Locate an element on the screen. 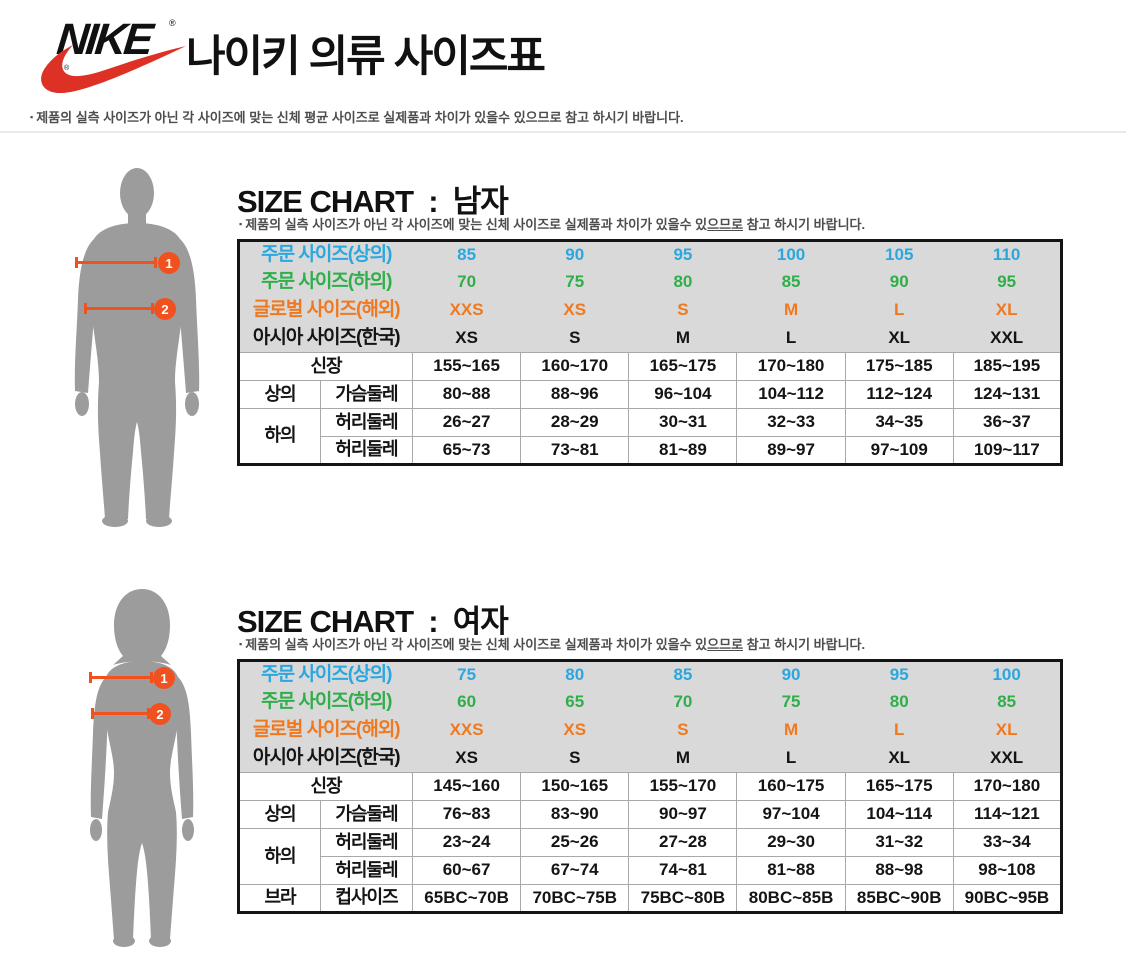 This screenshot has width=1126, height=960. measurement-value-cell: 98~108 is located at coordinates (1007, 870).